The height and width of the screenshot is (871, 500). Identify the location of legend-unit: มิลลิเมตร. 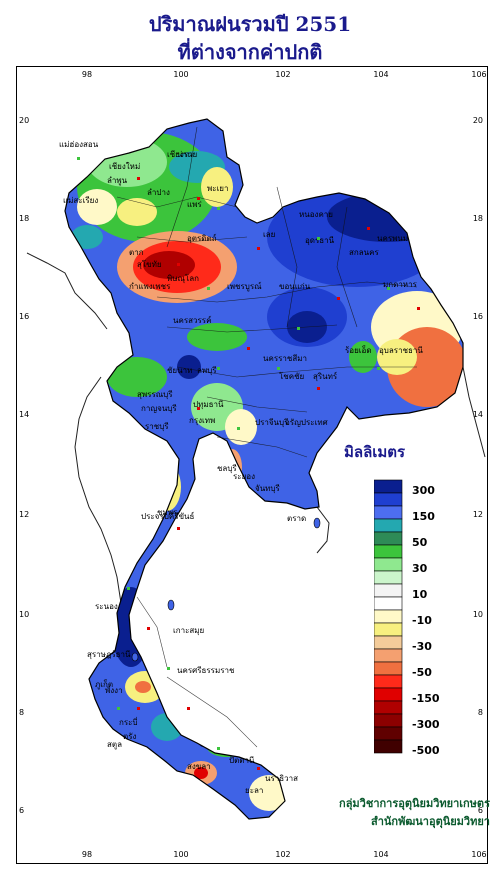
(375, 452).